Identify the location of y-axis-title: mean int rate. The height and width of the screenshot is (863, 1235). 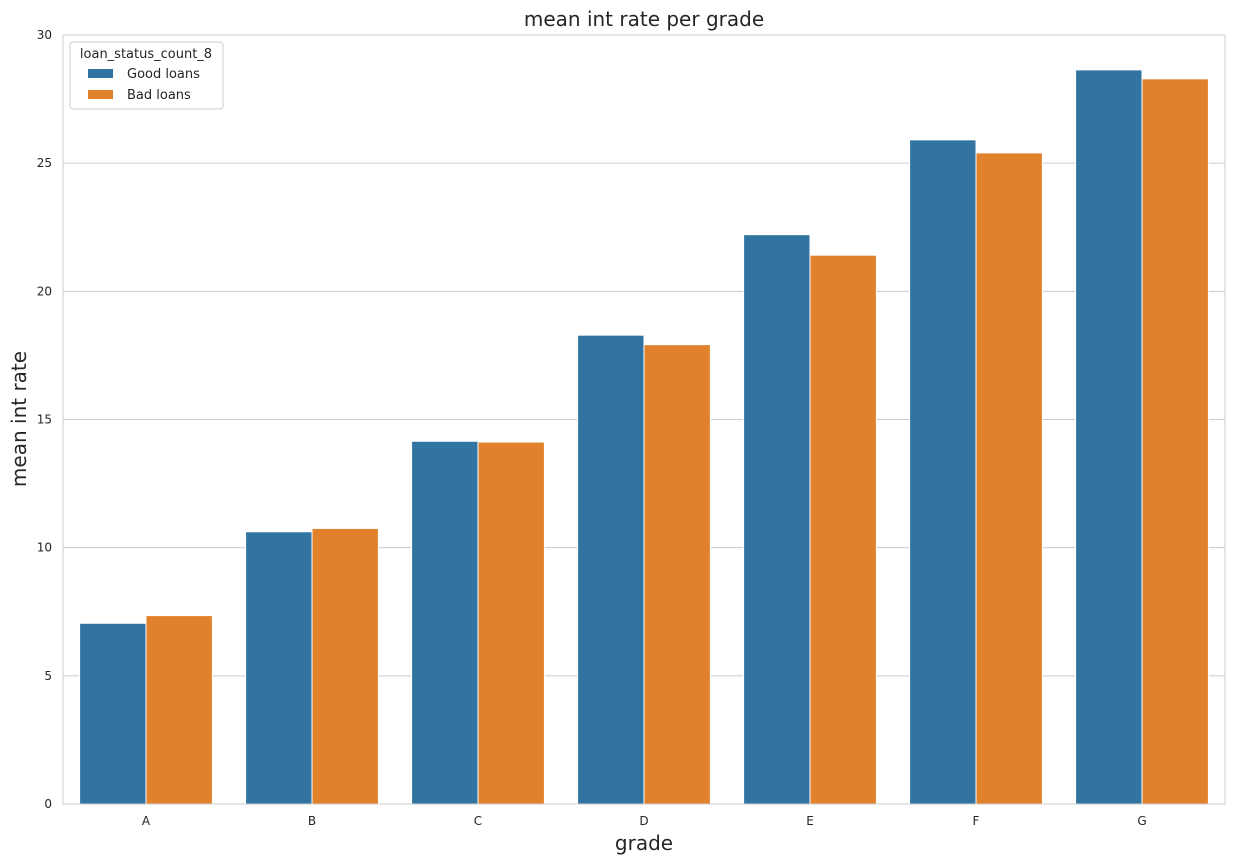
(19, 419).